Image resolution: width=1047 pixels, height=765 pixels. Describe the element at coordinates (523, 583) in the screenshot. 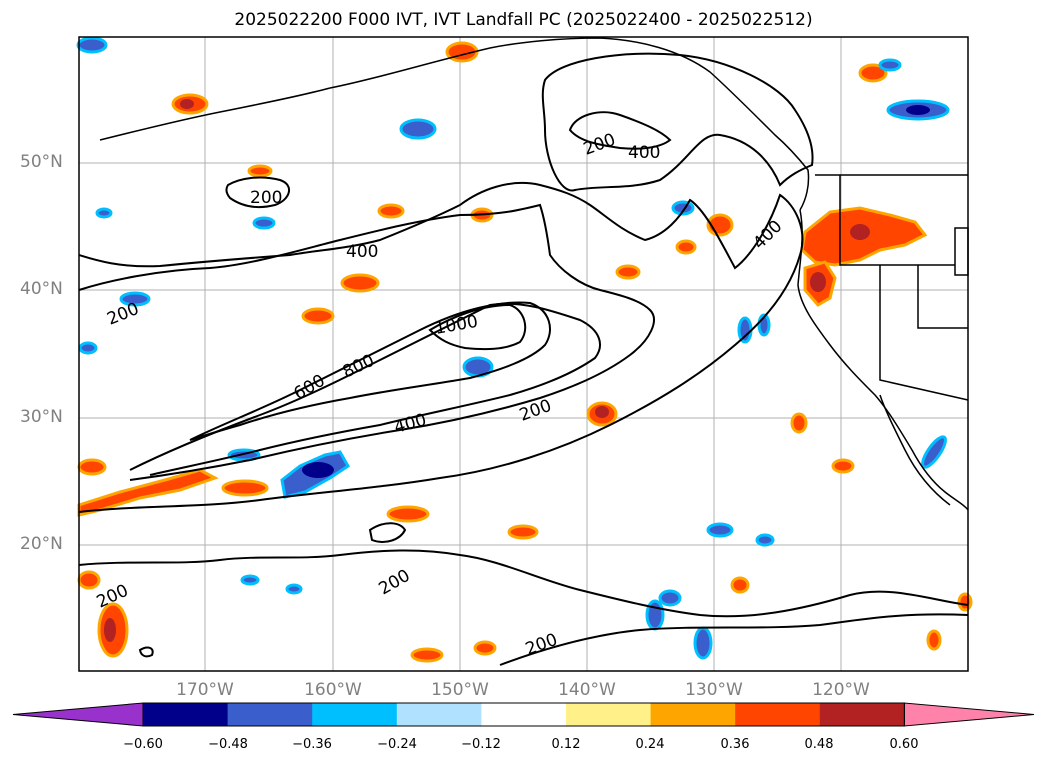

I see `contour-200-south` at that location.